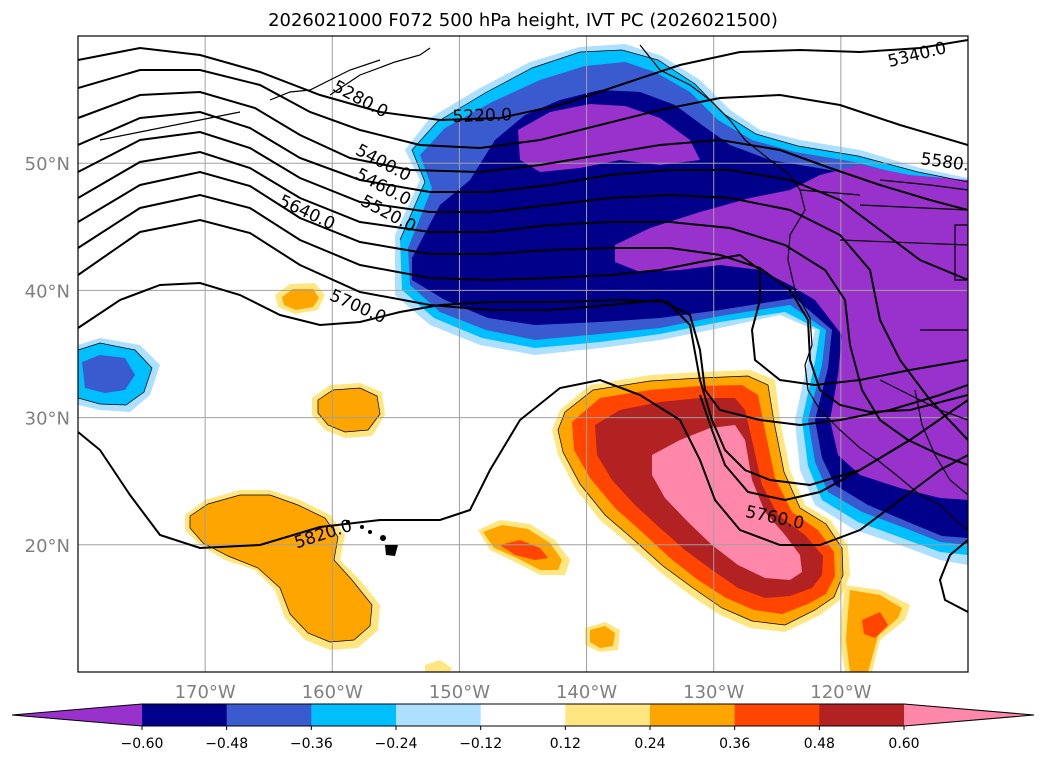 This screenshot has height=765, width=1047. I want to click on colorbar-tick-label-9: 0.60, so click(903, 744).